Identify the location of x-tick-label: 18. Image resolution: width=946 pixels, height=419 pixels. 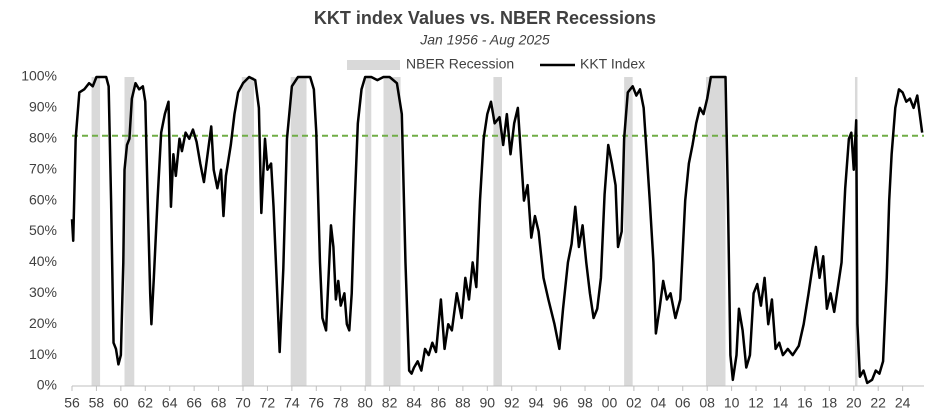
(830, 403).